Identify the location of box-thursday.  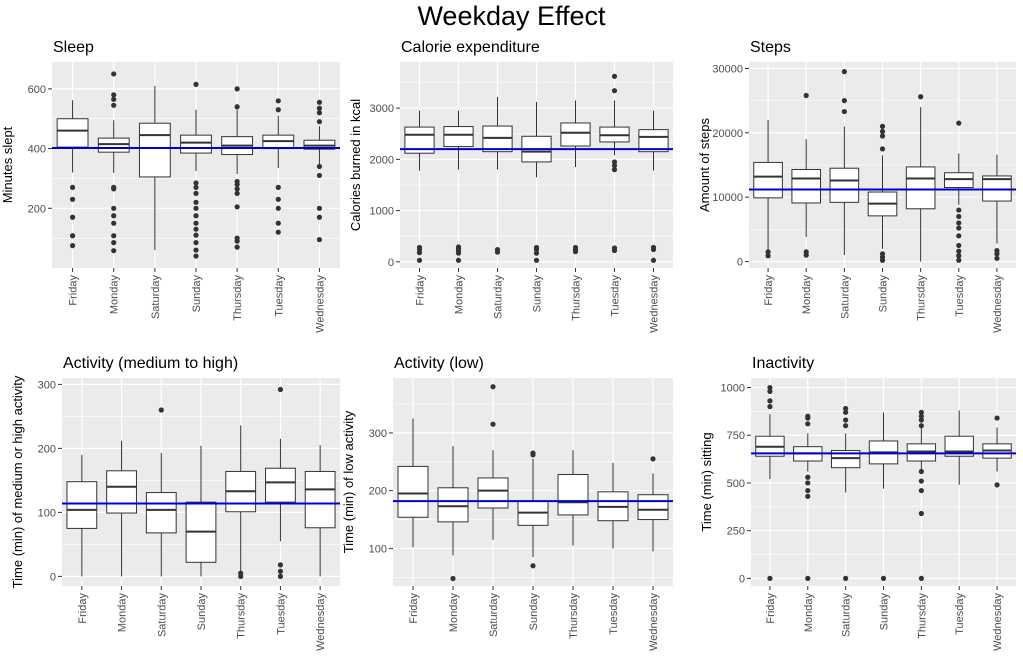
(920, 178).